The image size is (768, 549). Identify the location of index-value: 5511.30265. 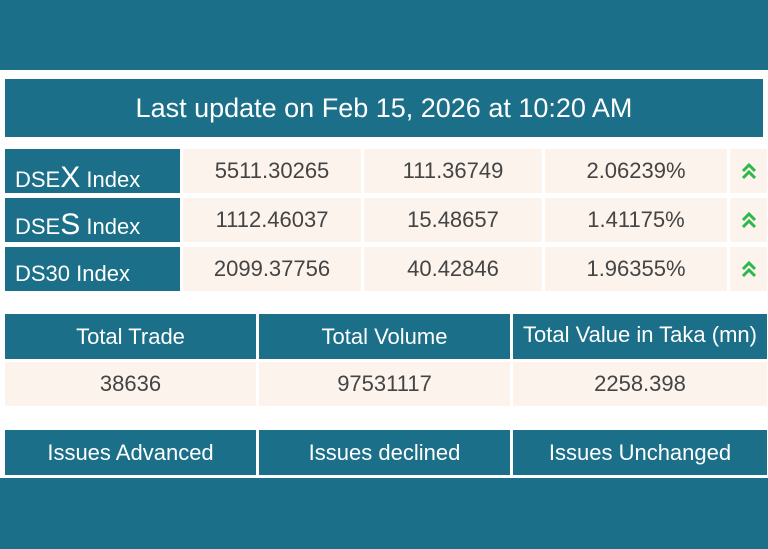
(272, 171).